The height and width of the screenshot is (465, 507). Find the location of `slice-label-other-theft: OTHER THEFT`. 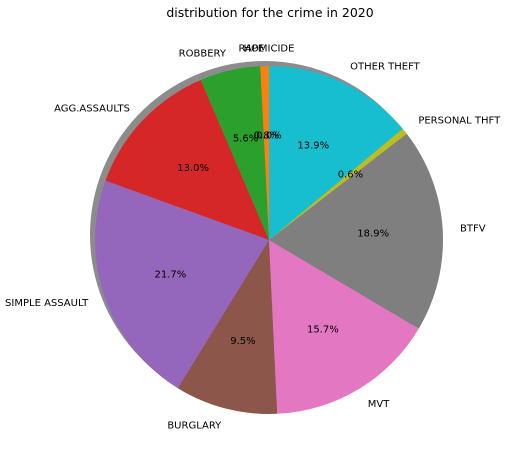

slice-label-other-theft: OTHER THEFT is located at coordinates (385, 67).